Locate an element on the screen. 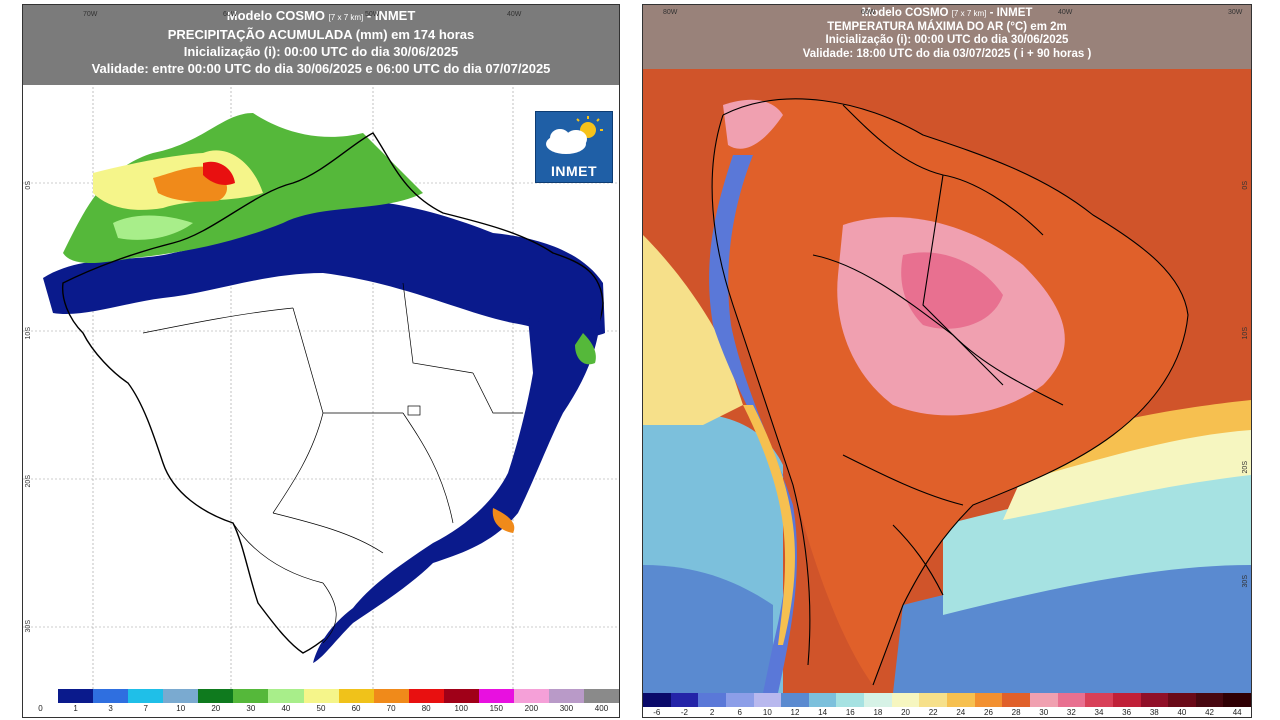 The height and width of the screenshot is (720, 1280). colorbar-labels: 0 1 3 7 10 20 30 40 50 60 70 80 100 150 200 300 400 is located at coordinates (321, 709).